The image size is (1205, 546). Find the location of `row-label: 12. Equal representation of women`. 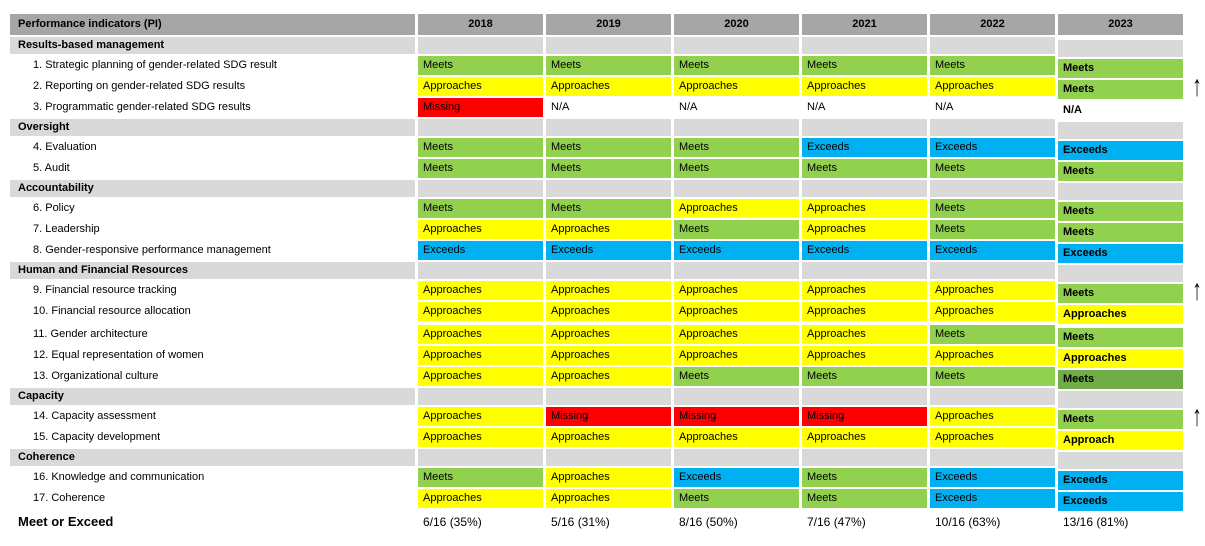

row-label: 12. Equal representation of women is located at coordinates (118, 355).